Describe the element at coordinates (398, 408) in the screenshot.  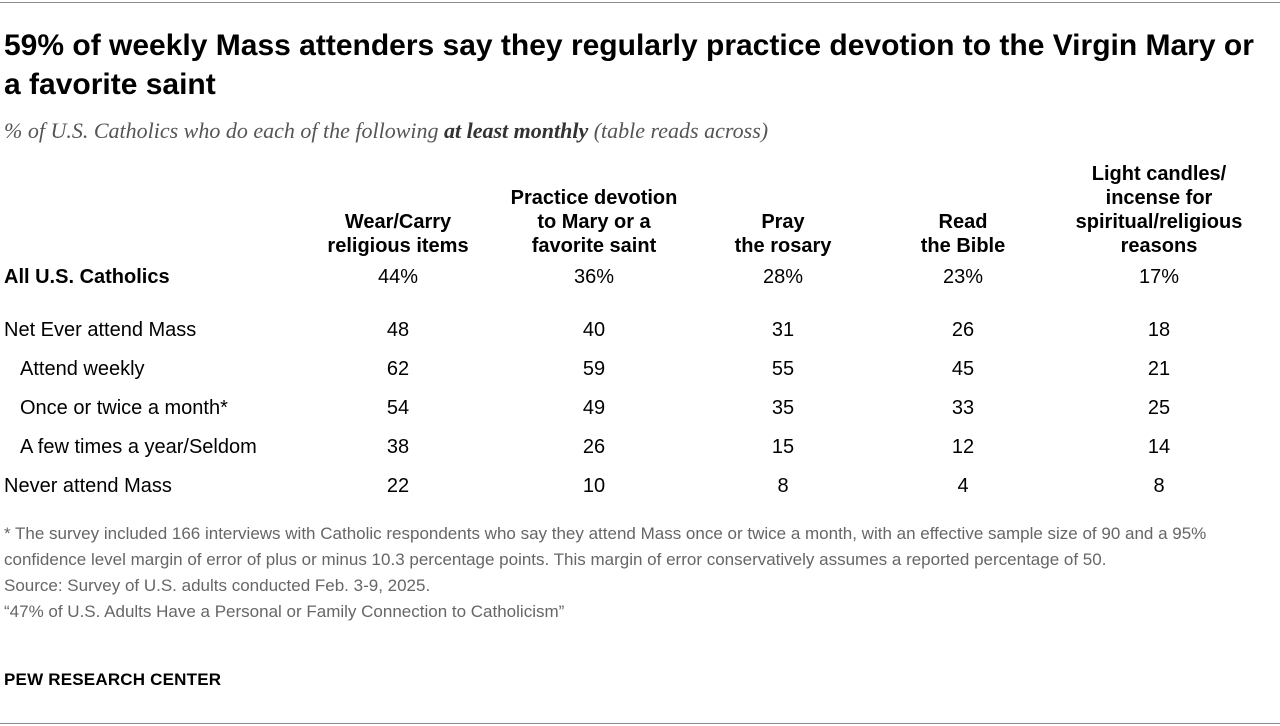
I see `table-cell-value: 54` at that location.